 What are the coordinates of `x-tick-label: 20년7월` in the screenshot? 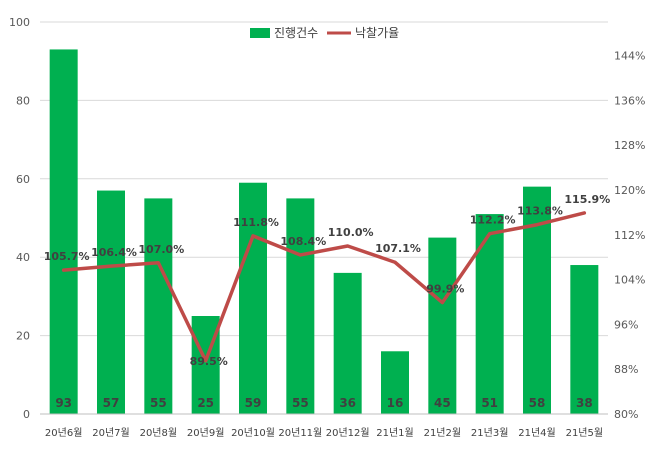 It's located at (111, 433).